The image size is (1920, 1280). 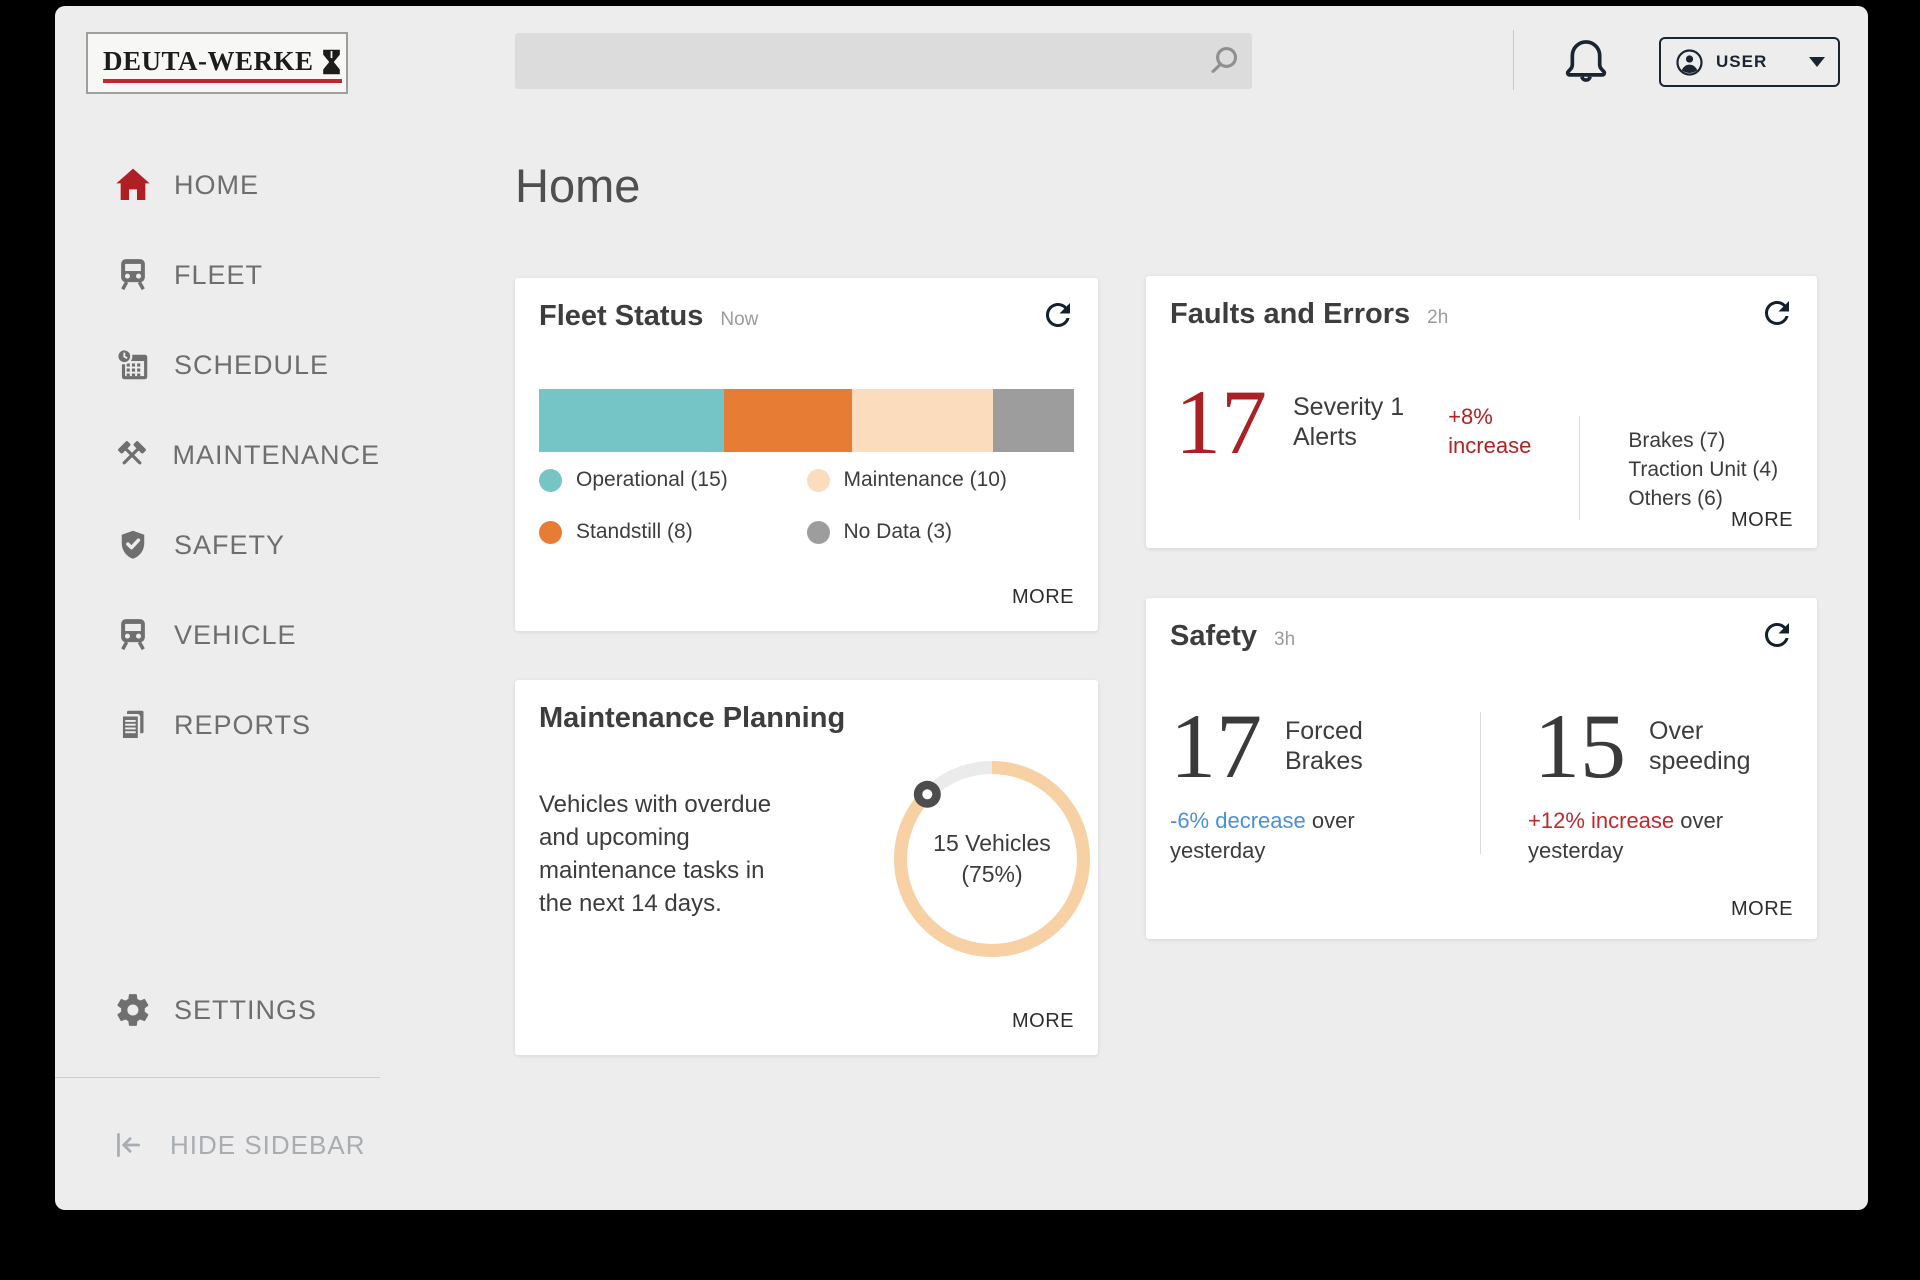 I want to click on bar-segment-maintenance, so click(x=923, y=420).